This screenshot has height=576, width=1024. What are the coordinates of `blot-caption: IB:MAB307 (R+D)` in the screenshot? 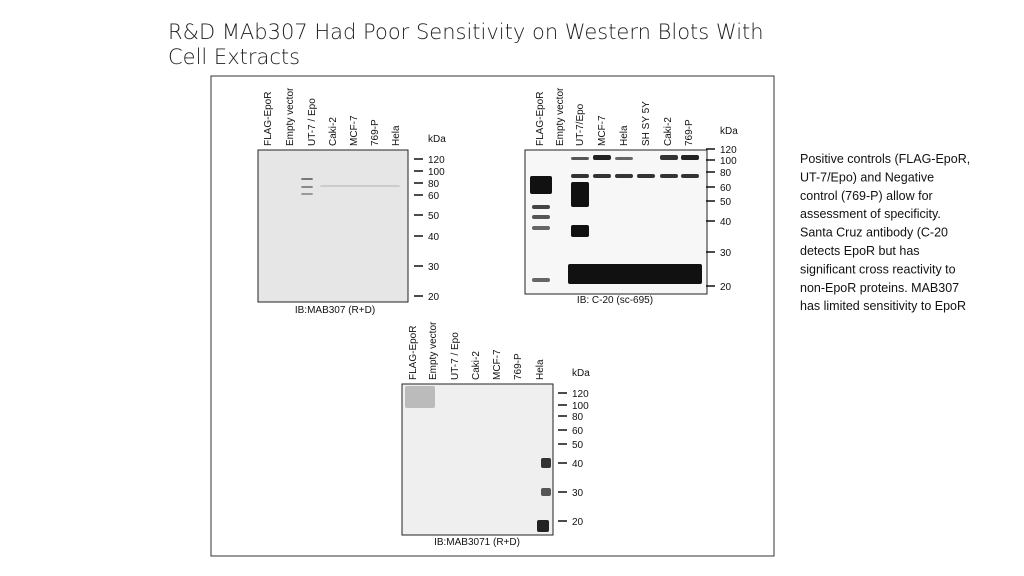 It's located at (335, 310).